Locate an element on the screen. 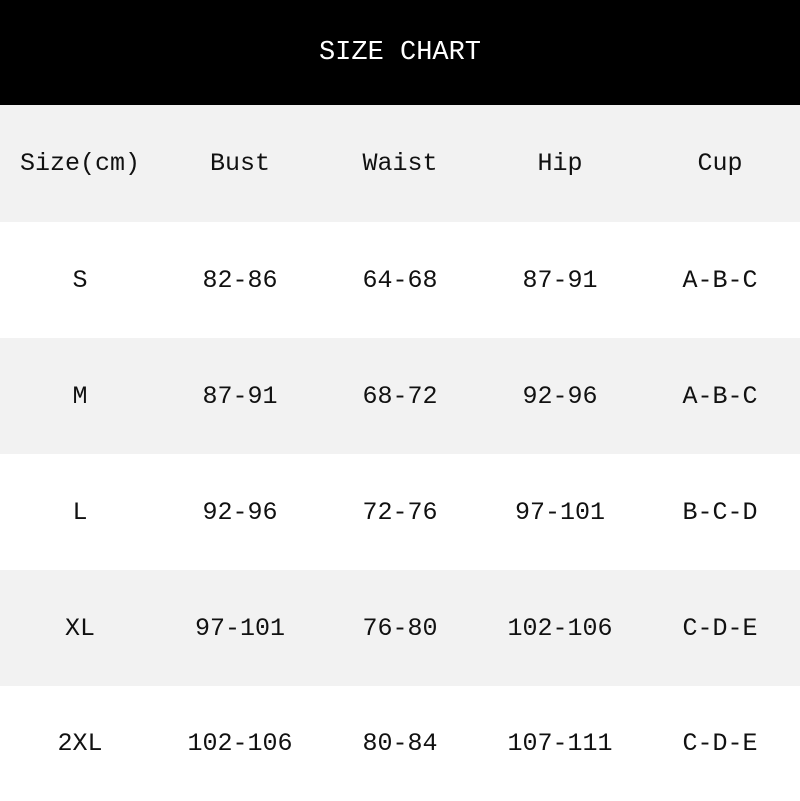 The width and height of the screenshot is (800, 801). table-cell: L is located at coordinates (80, 512).